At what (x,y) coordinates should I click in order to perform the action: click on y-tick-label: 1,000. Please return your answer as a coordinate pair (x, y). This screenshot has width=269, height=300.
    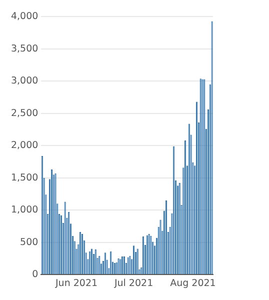
    Looking at the image, I should click on (24, 210).